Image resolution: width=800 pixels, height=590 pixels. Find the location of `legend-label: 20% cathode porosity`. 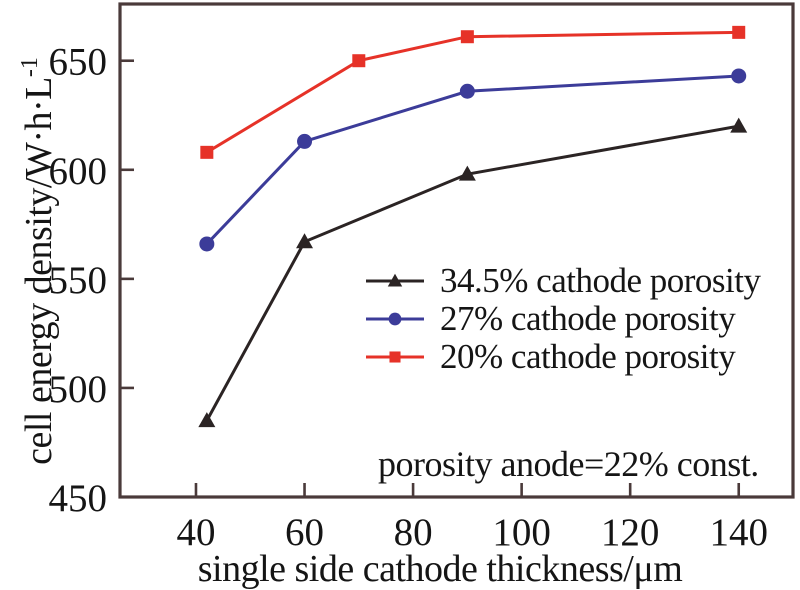

legend-label: 20% cathode porosity is located at coordinates (588, 356).